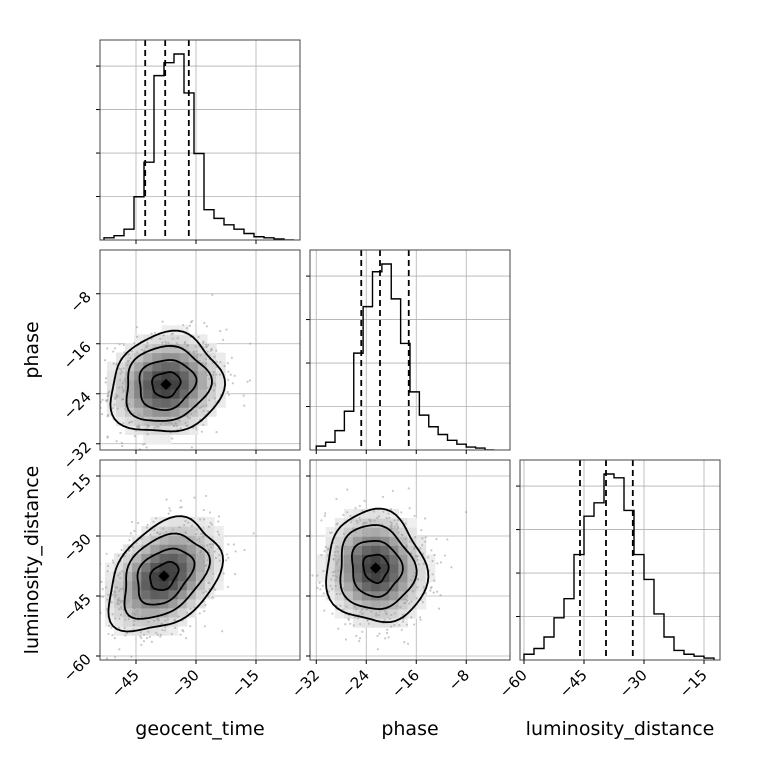 The height and width of the screenshot is (760, 760). Describe the element at coordinates (197, 351) in the screenshot. I see `panel-geocent_time-vs-phase` at that location.